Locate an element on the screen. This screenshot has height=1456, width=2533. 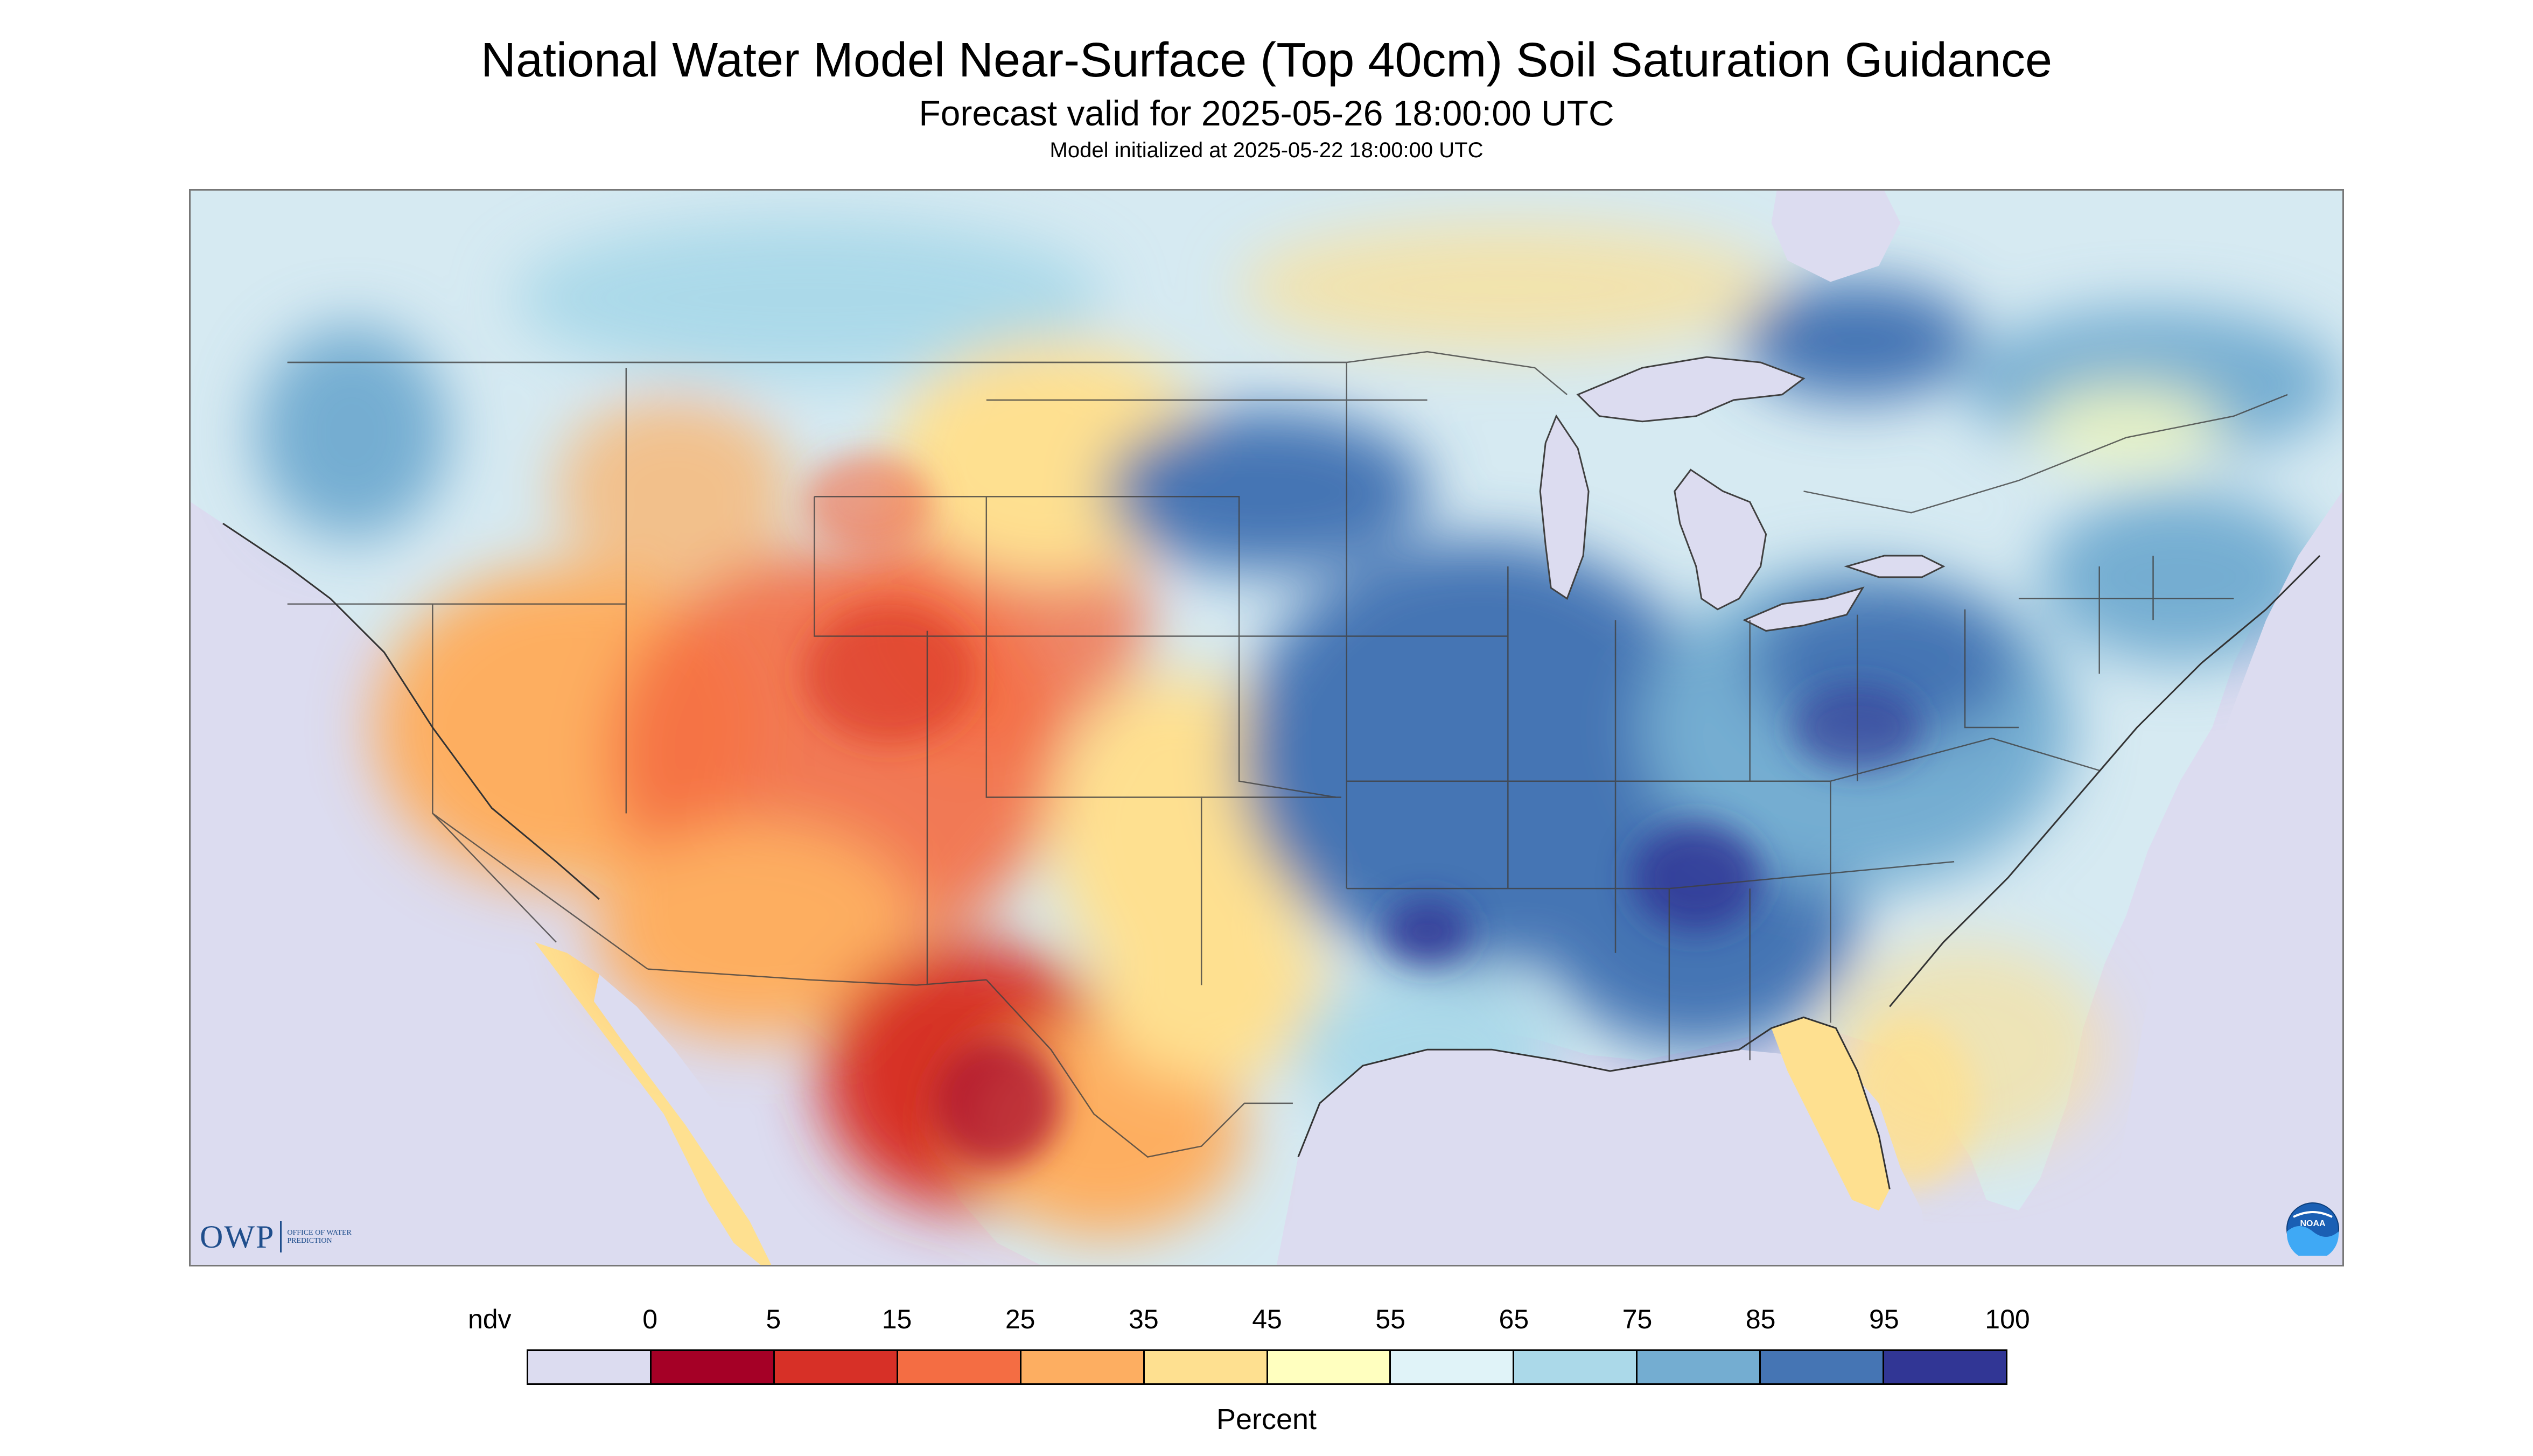
noaa-logo-text: NOAA is located at coordinates (2313, 1223).